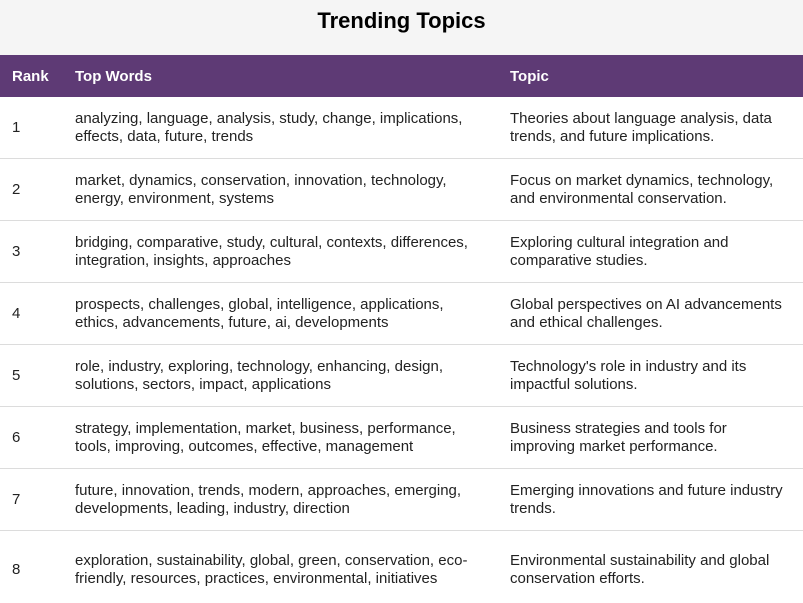 Image resolution: width=803 pixels, height=603 pixels. I want to click on title-bar: Trending Topics, so click(401, 27).